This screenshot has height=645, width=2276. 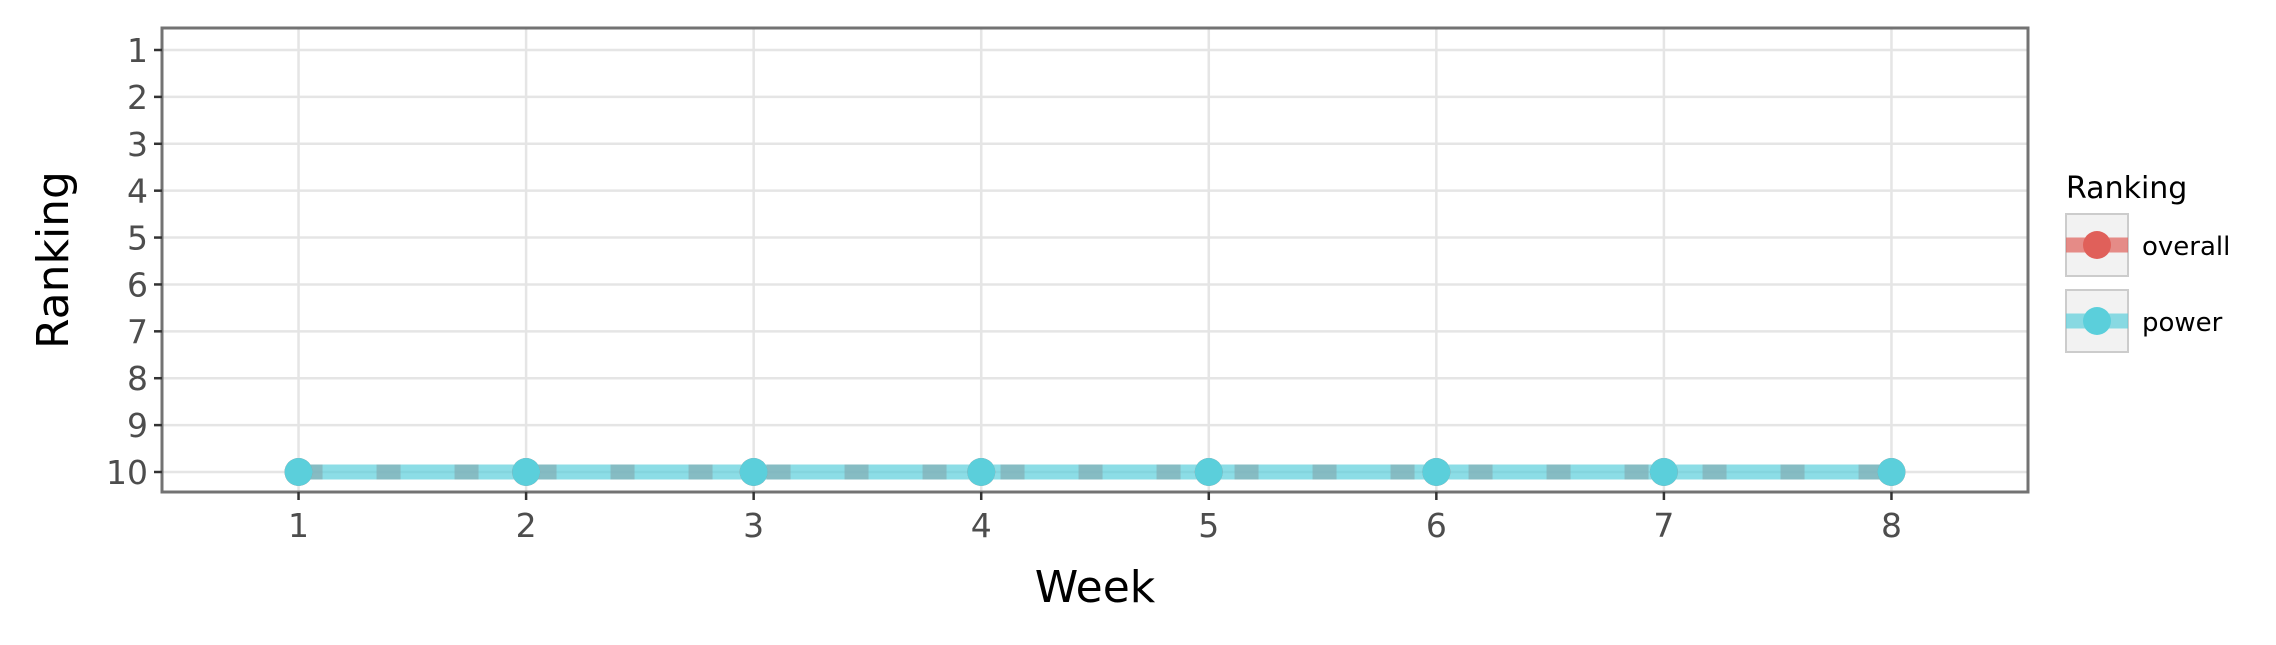 What do you see at coordinates (753, 525) in the screenshot?
I see `x-tick-label: 3` at bounding box center [753, 525].